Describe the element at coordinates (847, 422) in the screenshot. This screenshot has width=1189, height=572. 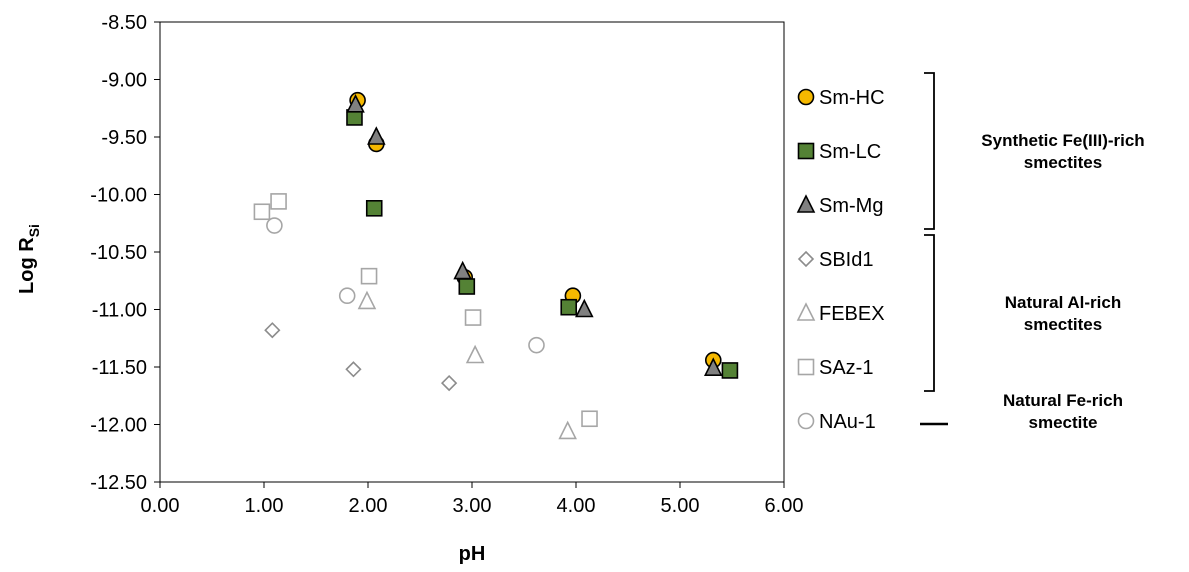
I see `legend-label-nau-1: NAu-1` at that location.